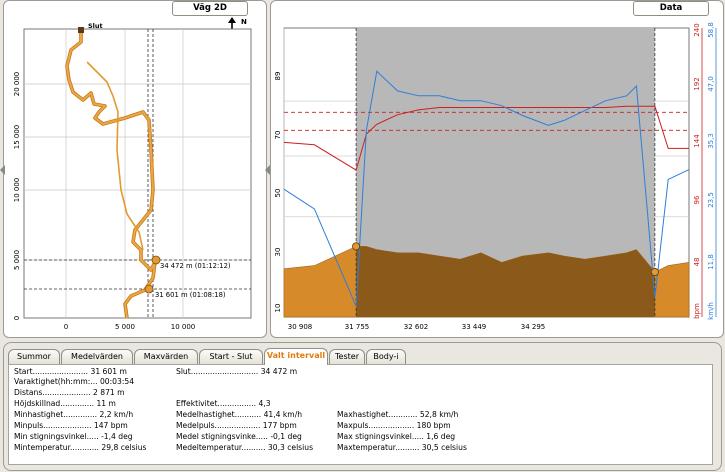  I want to click on x-axis-tick: 33 449, so click(474, 327).